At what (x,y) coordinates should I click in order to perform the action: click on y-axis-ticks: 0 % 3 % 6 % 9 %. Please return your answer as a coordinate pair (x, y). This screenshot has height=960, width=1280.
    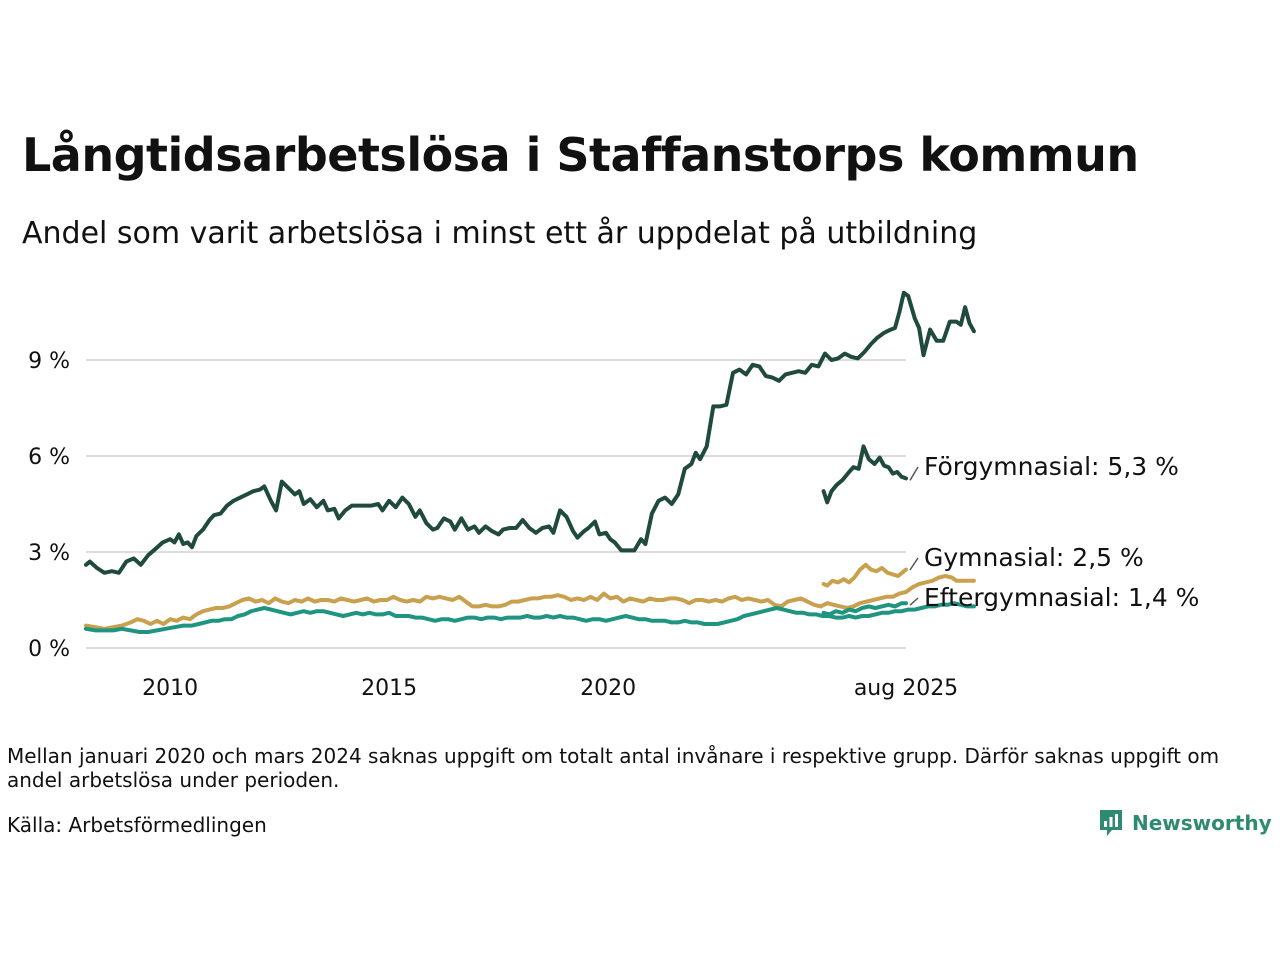
    Looking at the image, I should click on (49, 505).